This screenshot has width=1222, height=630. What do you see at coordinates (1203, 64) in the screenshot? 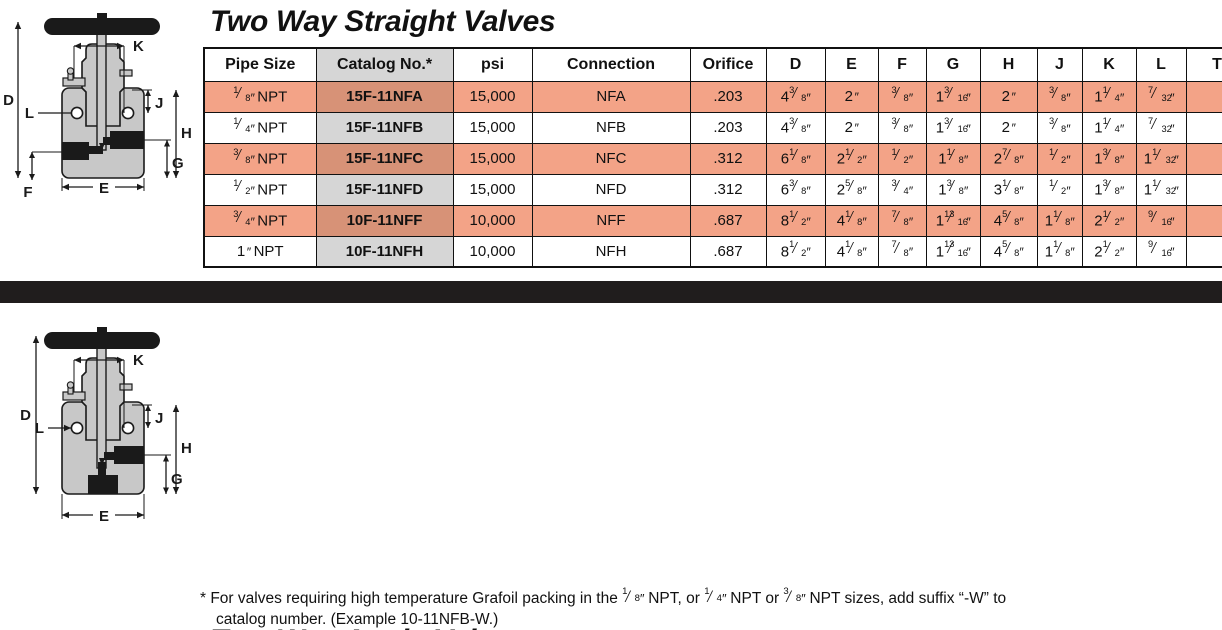
I see `column-header-thickness: Thickness` at bounding box center [1203, 64].